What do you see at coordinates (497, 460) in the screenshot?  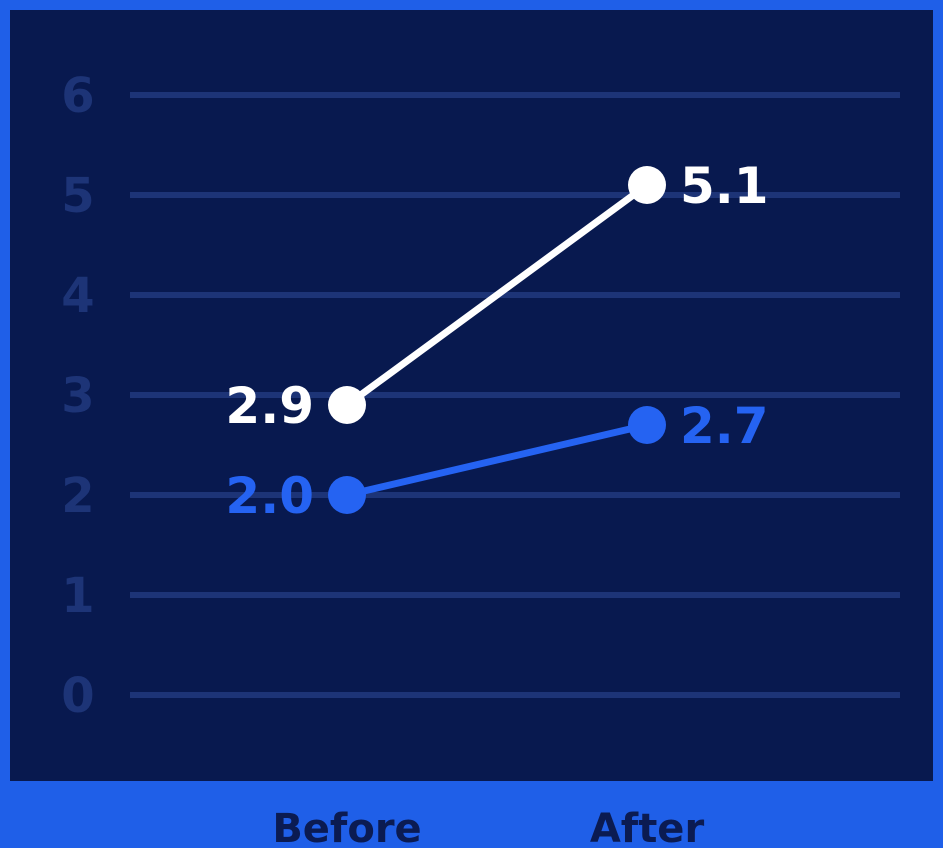 I see `series-1-line` at bounding box center [497, 460].